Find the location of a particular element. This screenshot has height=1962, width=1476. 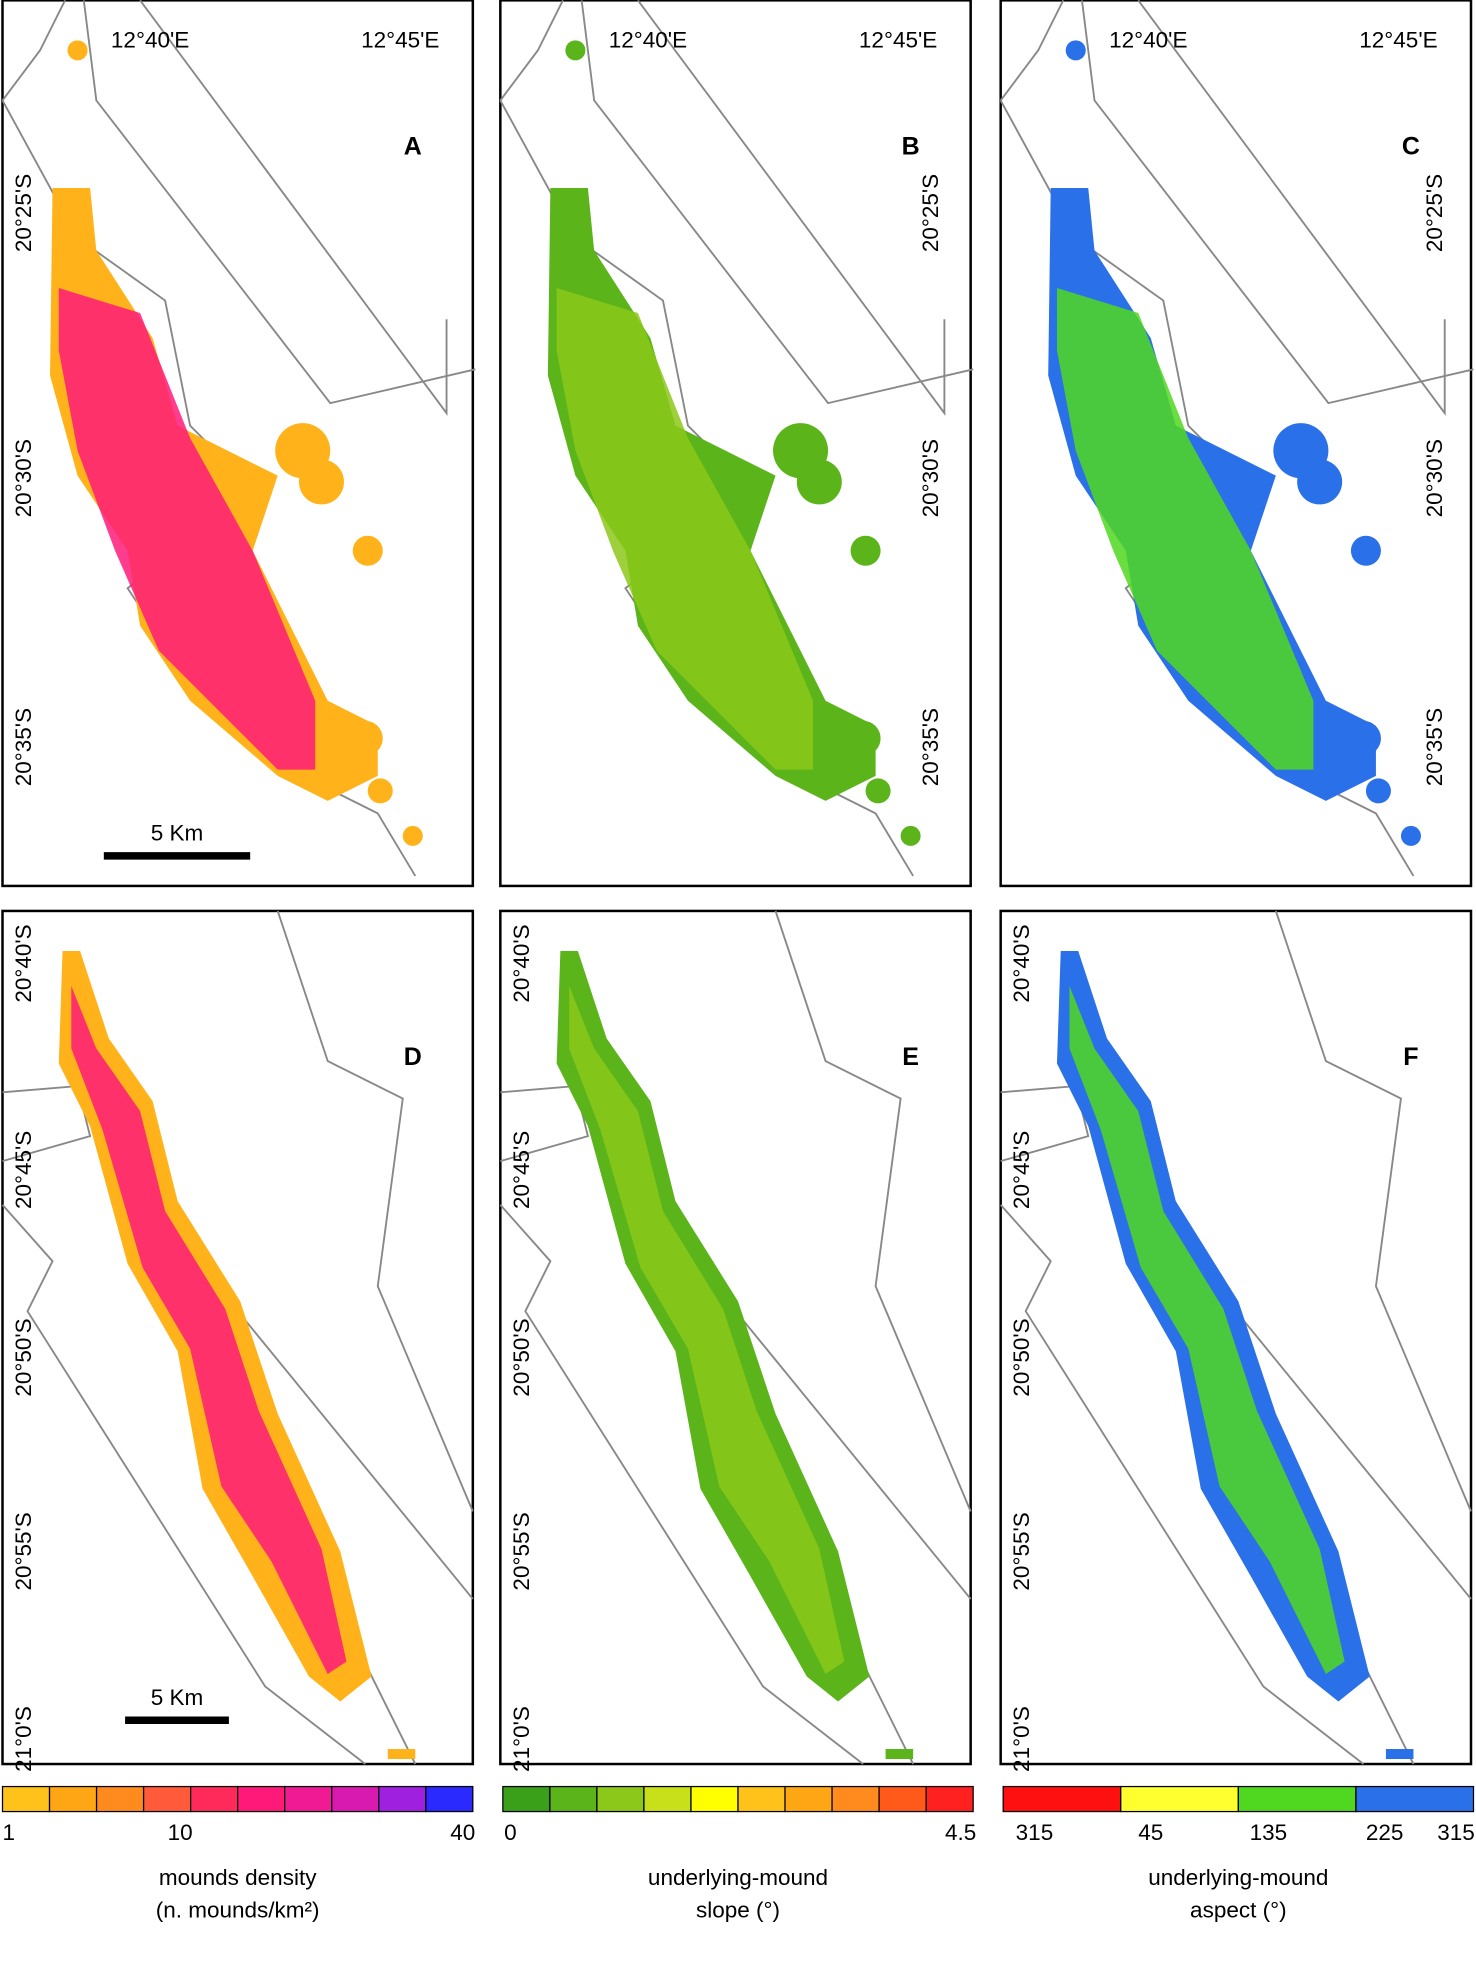

legend-tick: 135 is located at coordinates (1269, 1832).